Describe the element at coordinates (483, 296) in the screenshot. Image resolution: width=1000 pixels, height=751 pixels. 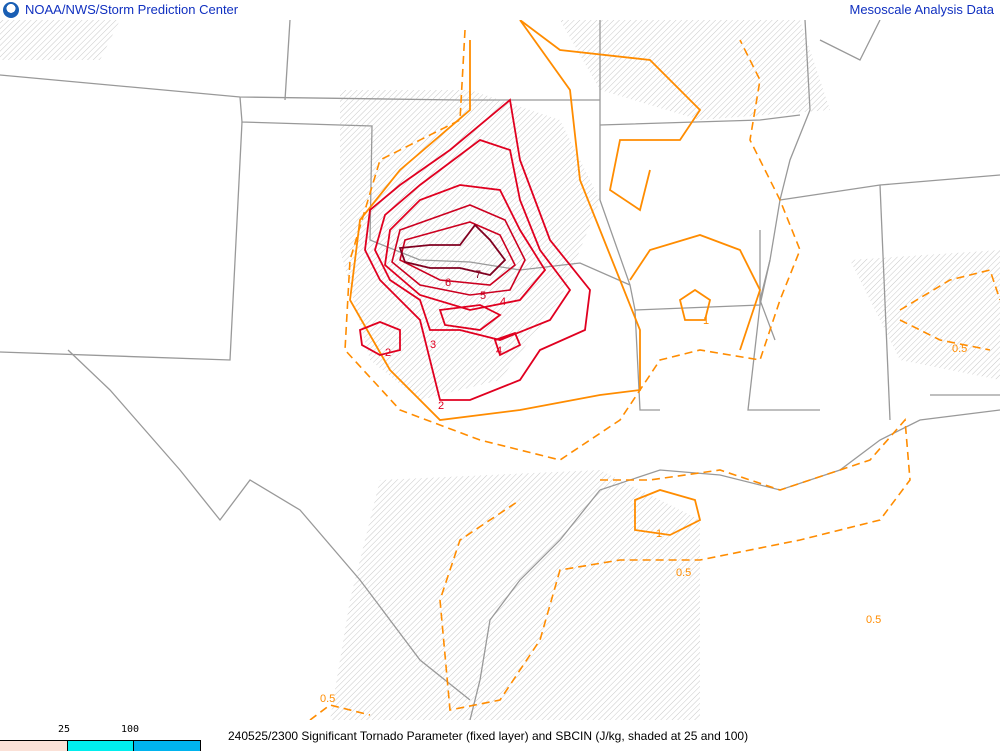
I see `contour-label: 5` at that location.